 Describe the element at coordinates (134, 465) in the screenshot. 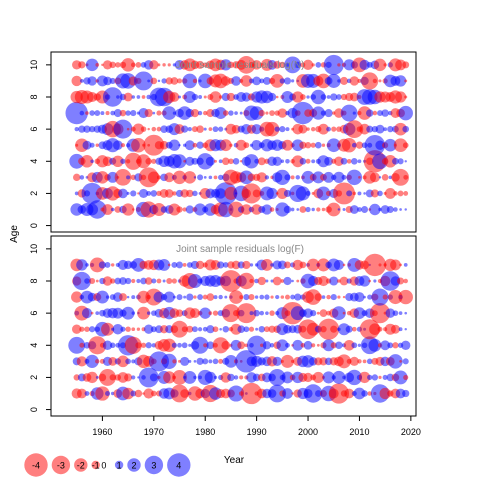

I see `legend-bubble` at that location.